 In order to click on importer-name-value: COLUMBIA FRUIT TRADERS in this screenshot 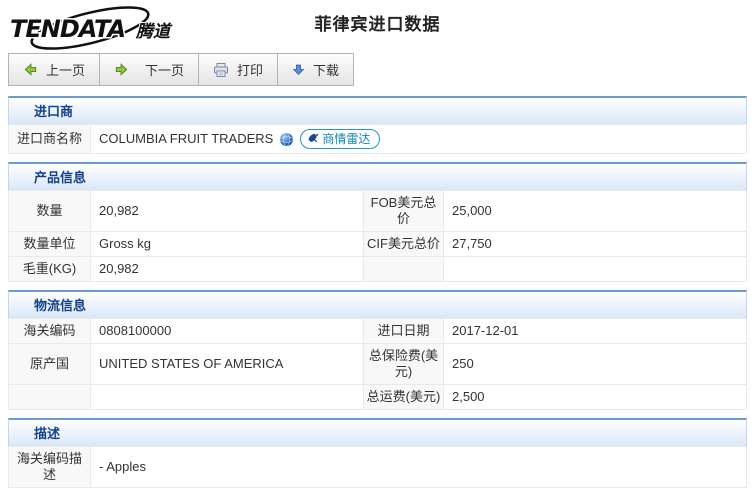, I will do `click(186, 138)`.